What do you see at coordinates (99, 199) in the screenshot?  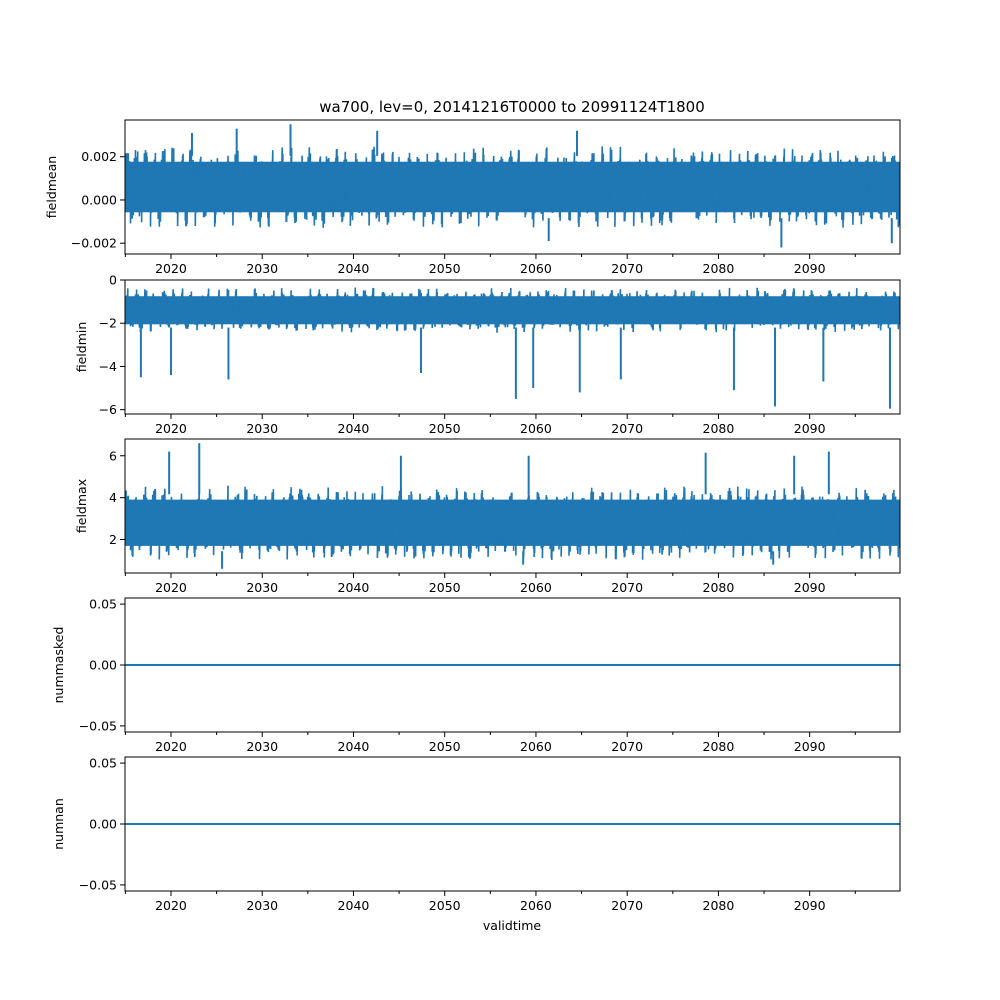 I see `y-tick-label: 0.000` at bounding box center [99, 199].